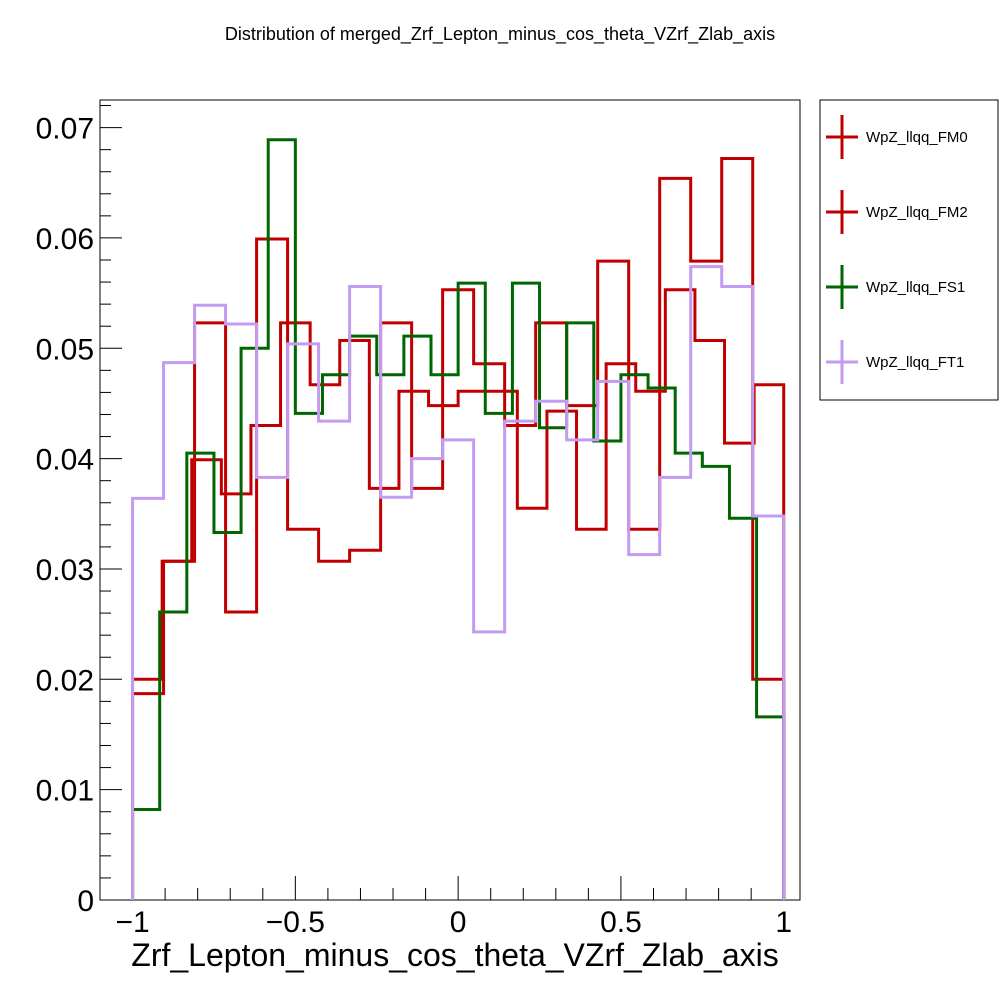  I want to click on x-tick-label: −1, so click(132, 922).